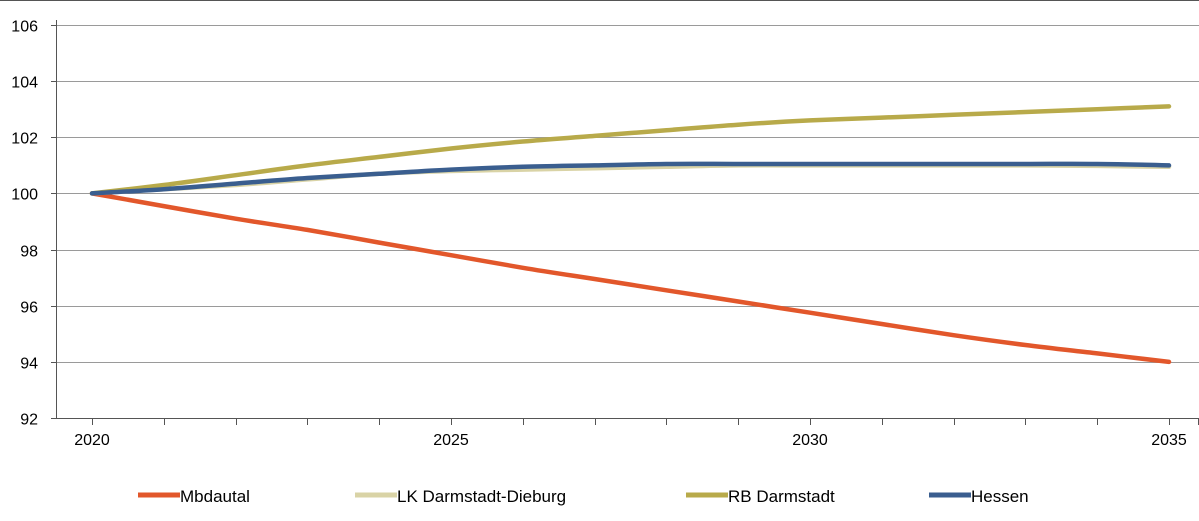  What do you see at coordinates (29, 420) in the screenshot?
I see `y-tick-label: 92` at bounding box center [29, 420].